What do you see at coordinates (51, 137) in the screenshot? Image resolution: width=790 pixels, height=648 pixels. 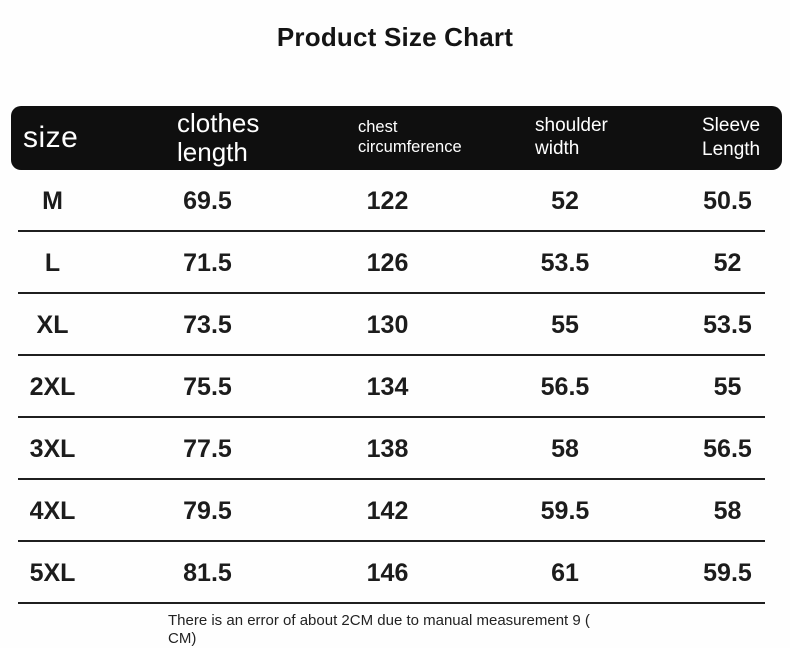 I see `column-header-label: size` at bounding box center [51, 137].